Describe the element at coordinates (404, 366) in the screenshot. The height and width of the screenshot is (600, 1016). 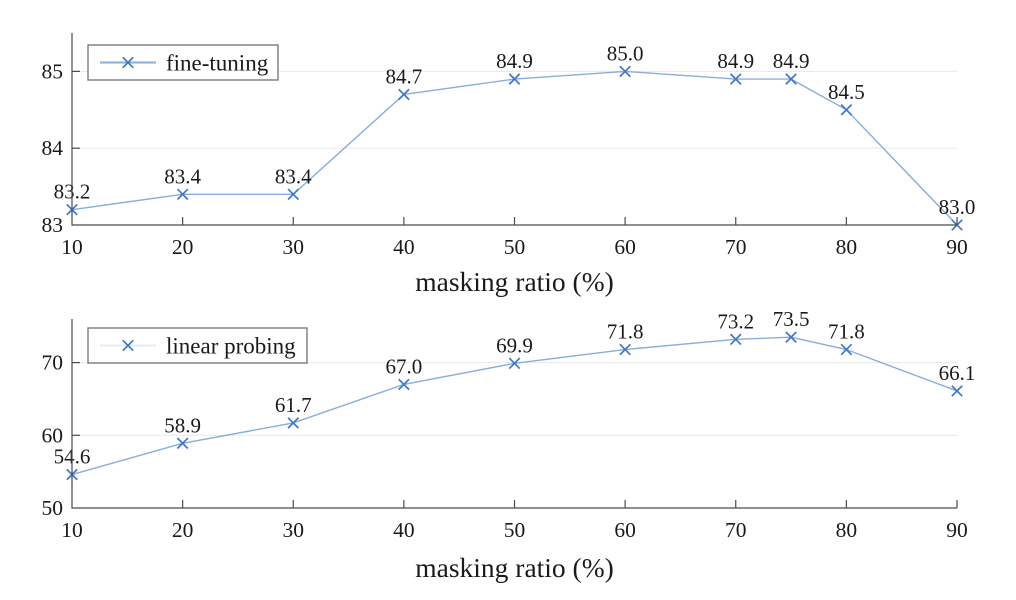
I see `data-label: 67.0` at that location.